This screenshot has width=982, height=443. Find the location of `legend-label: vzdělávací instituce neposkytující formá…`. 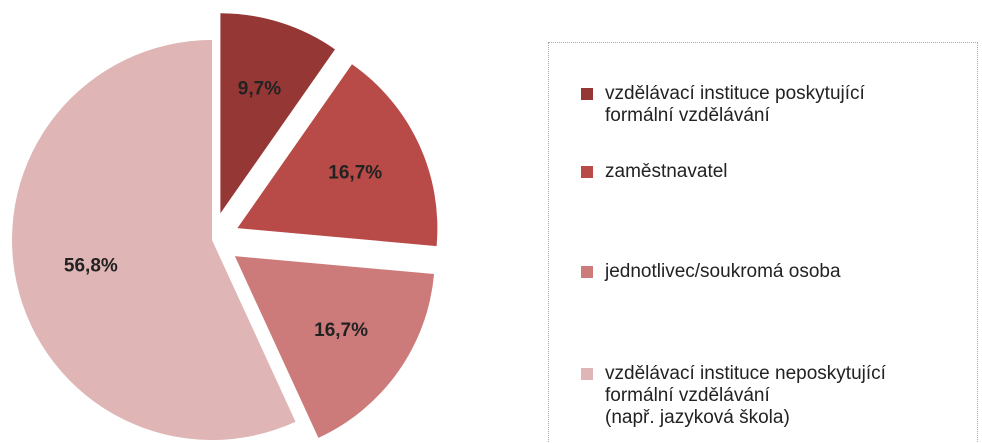

legend-label: vzdělávací instituce neposkytující formá… is located at coordinates (745, 395).